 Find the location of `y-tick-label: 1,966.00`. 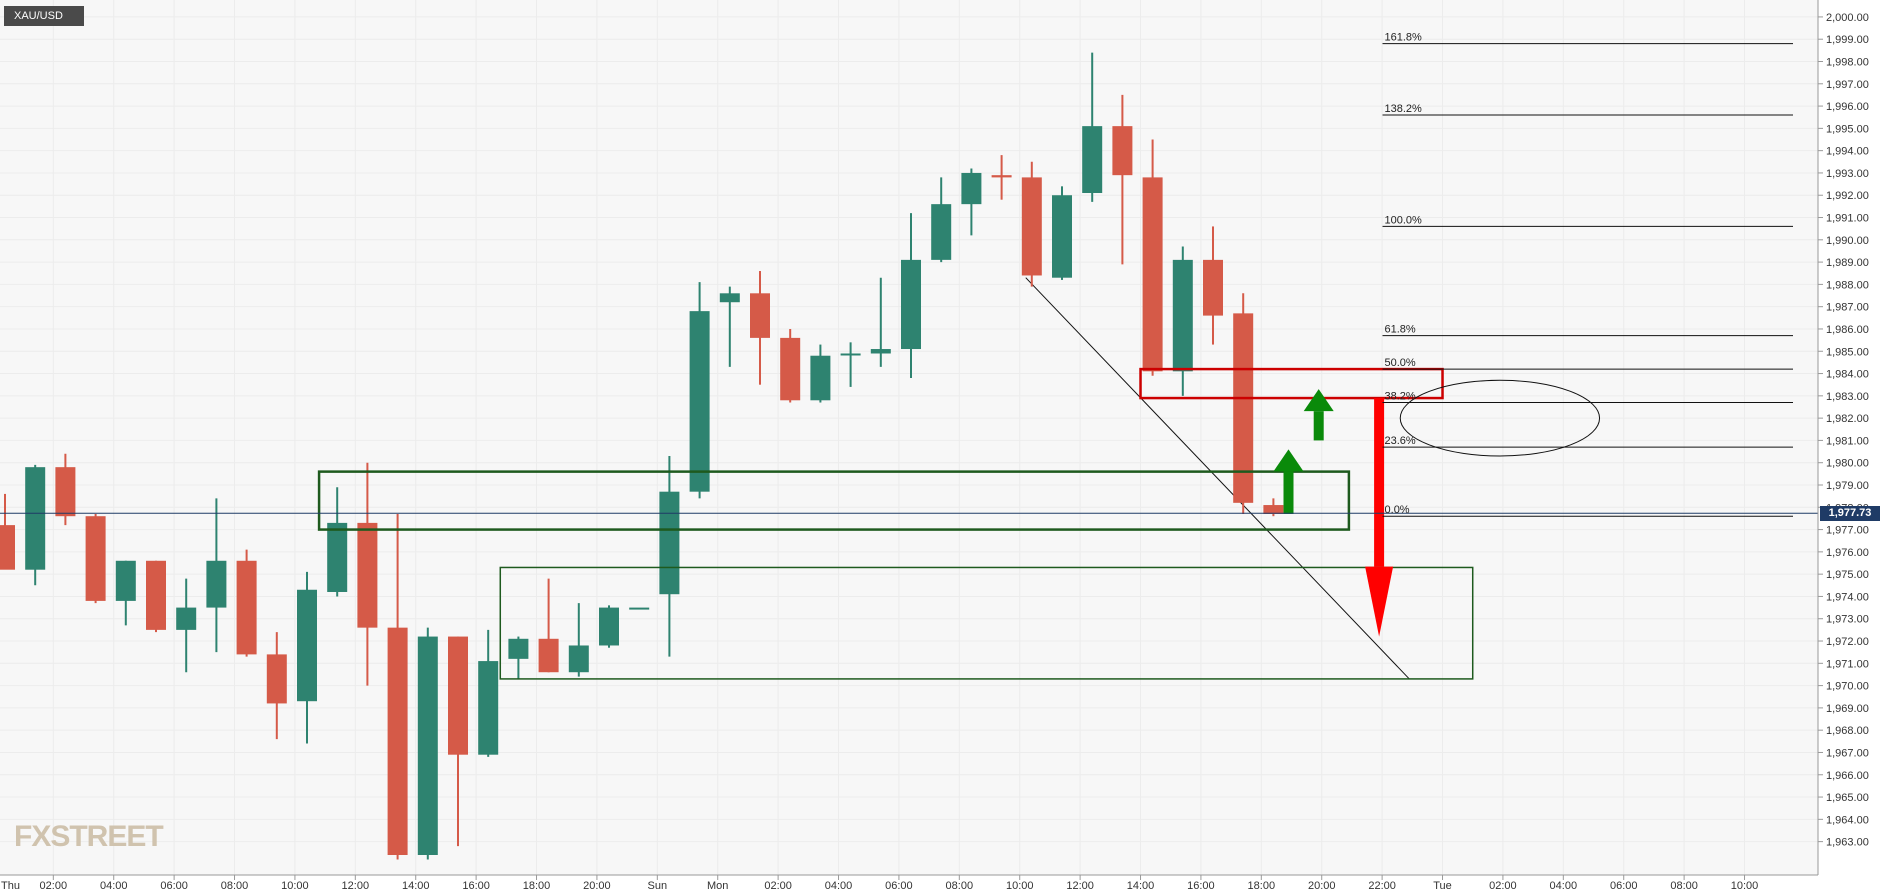

y-tick-label: 1,966.00 is located at coordinates (1847, 776).